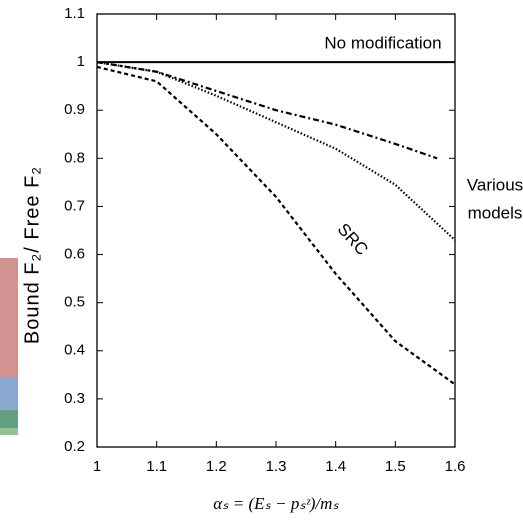 This screenshot has width=523, height=526. What do you see at coordinates (9, 346) in the screenshot?
I see `background-fragment` at bounding box center [9, 346].